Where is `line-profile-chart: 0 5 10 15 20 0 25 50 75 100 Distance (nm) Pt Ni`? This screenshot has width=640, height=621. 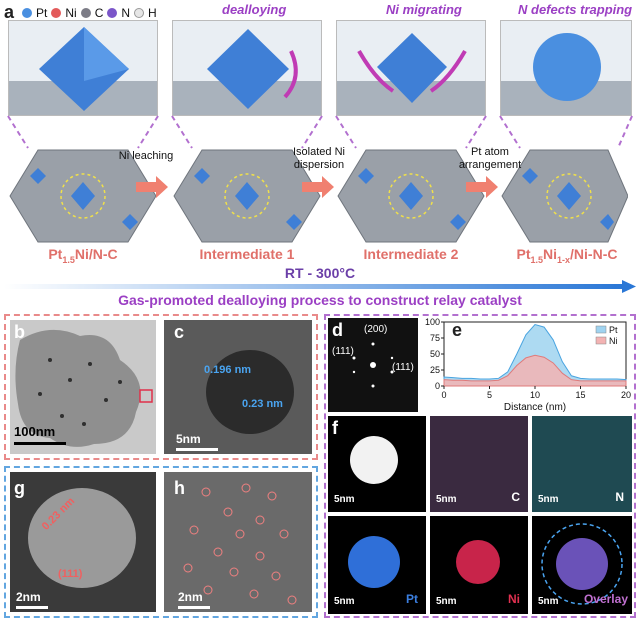 line-profile-chart: 0 5 10 15 20 0 25 50 75 100 Distance (nm) Pt Ni is located at coordinates (527, 366).